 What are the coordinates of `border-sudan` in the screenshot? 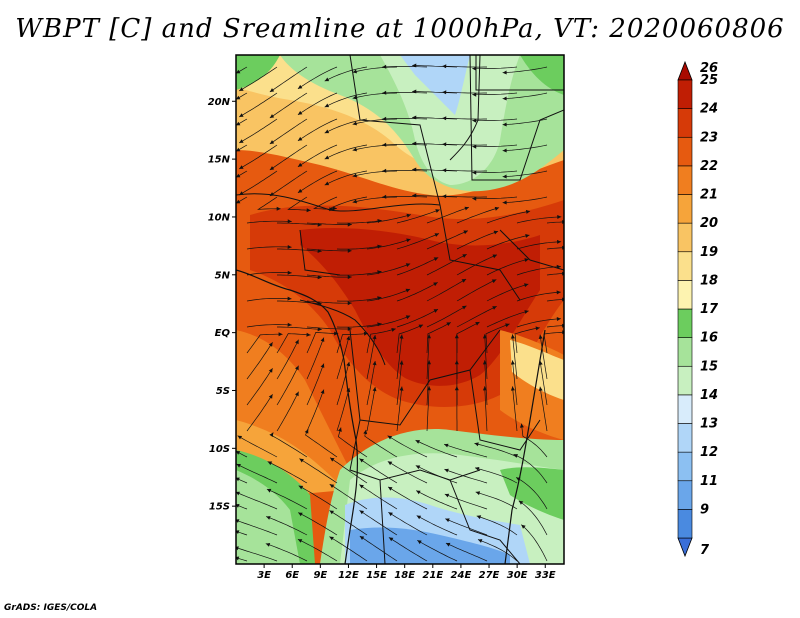 It's located at (516, 118).